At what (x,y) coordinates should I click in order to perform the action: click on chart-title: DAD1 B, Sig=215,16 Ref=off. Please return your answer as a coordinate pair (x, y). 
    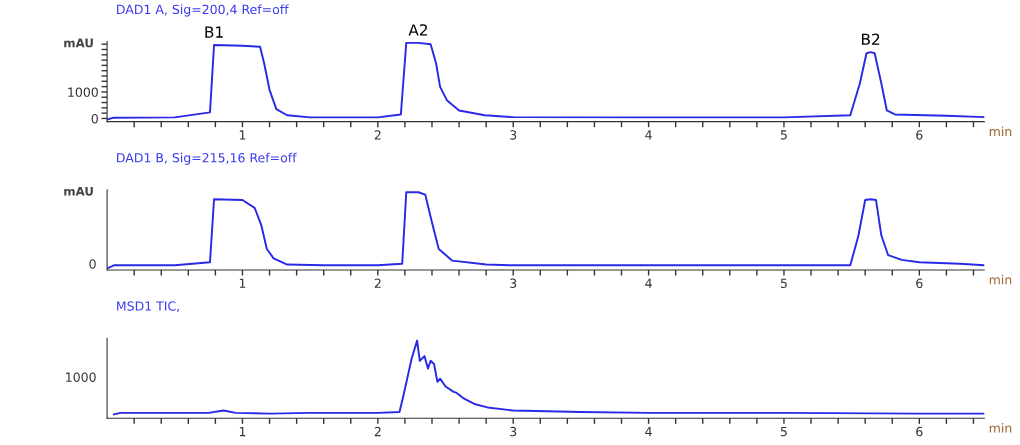
    Looking at the image, I should click on (207, 158).